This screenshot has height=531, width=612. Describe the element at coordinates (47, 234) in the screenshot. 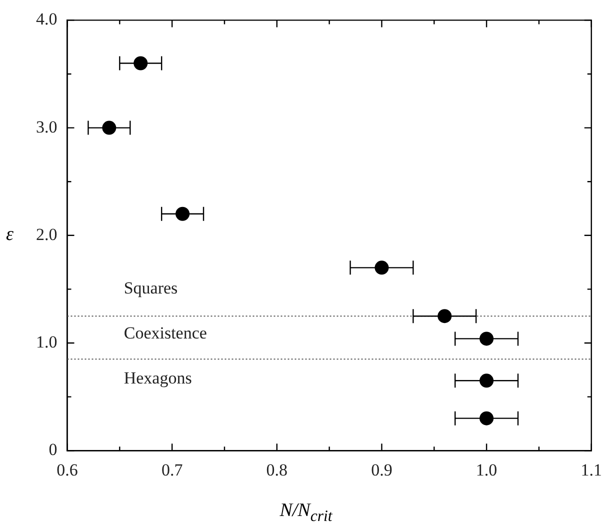

I see `y-tick-label: 2.0` at that location.